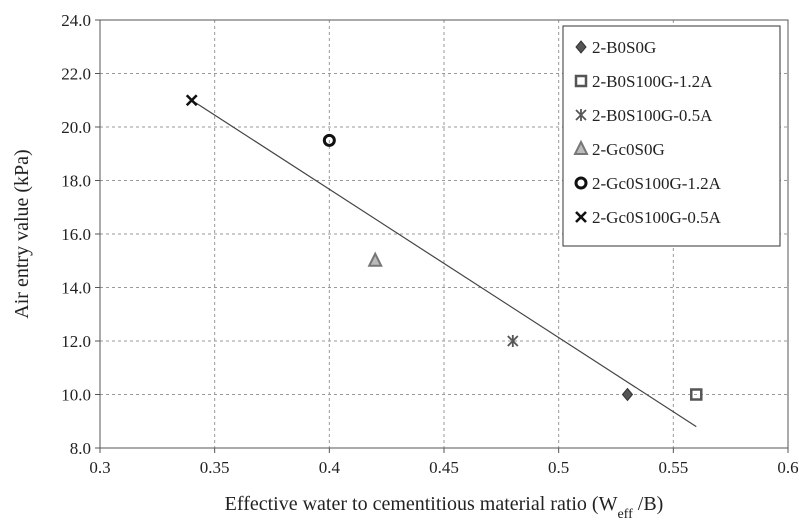  I want to click on y-tick-label: 20.0, so click(76, 127).